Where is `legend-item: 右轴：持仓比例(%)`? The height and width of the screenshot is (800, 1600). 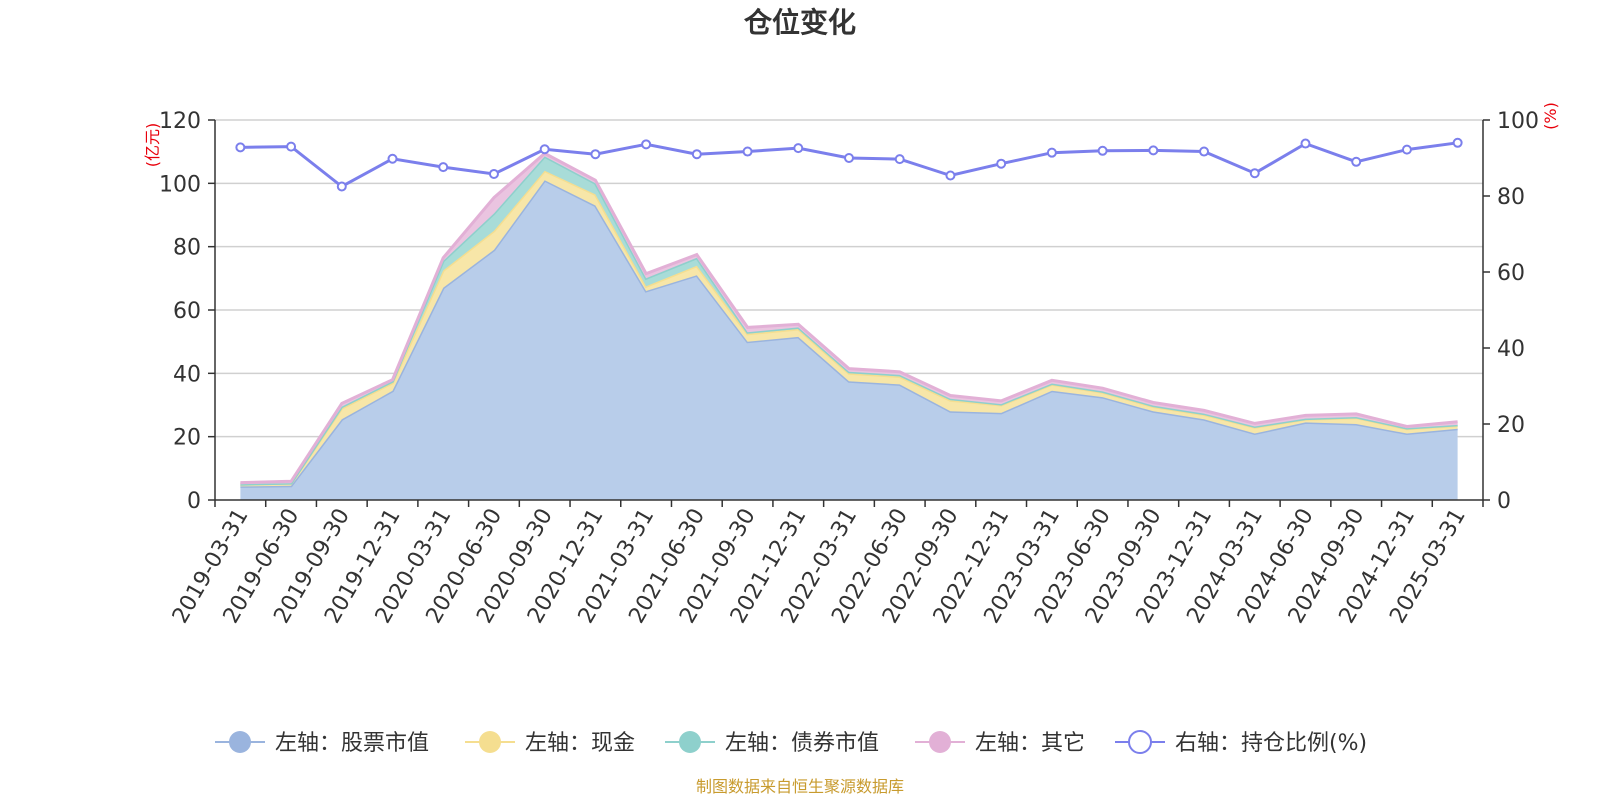
legend-item: 右轴：持仓比例(%) is located at coordinates (1241, 743).